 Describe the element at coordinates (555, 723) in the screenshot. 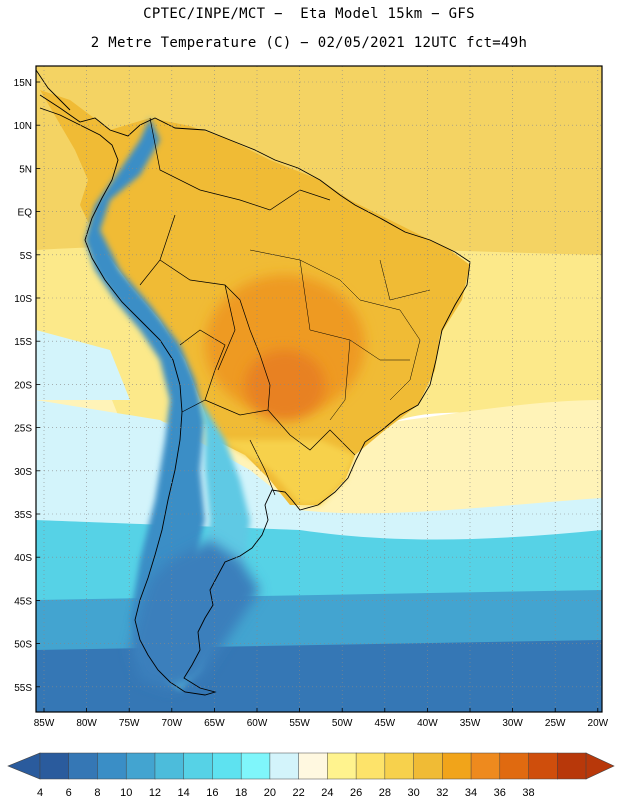

I see `lon-label: 25W` at that location.